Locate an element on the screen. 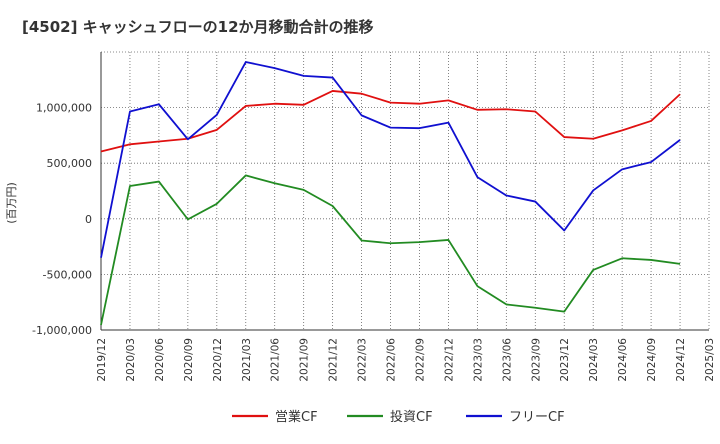 Image resolution: width=720 pixels, height=444 pixels. x-tick-label: 2023/06 is located at coordinates (507, 360).